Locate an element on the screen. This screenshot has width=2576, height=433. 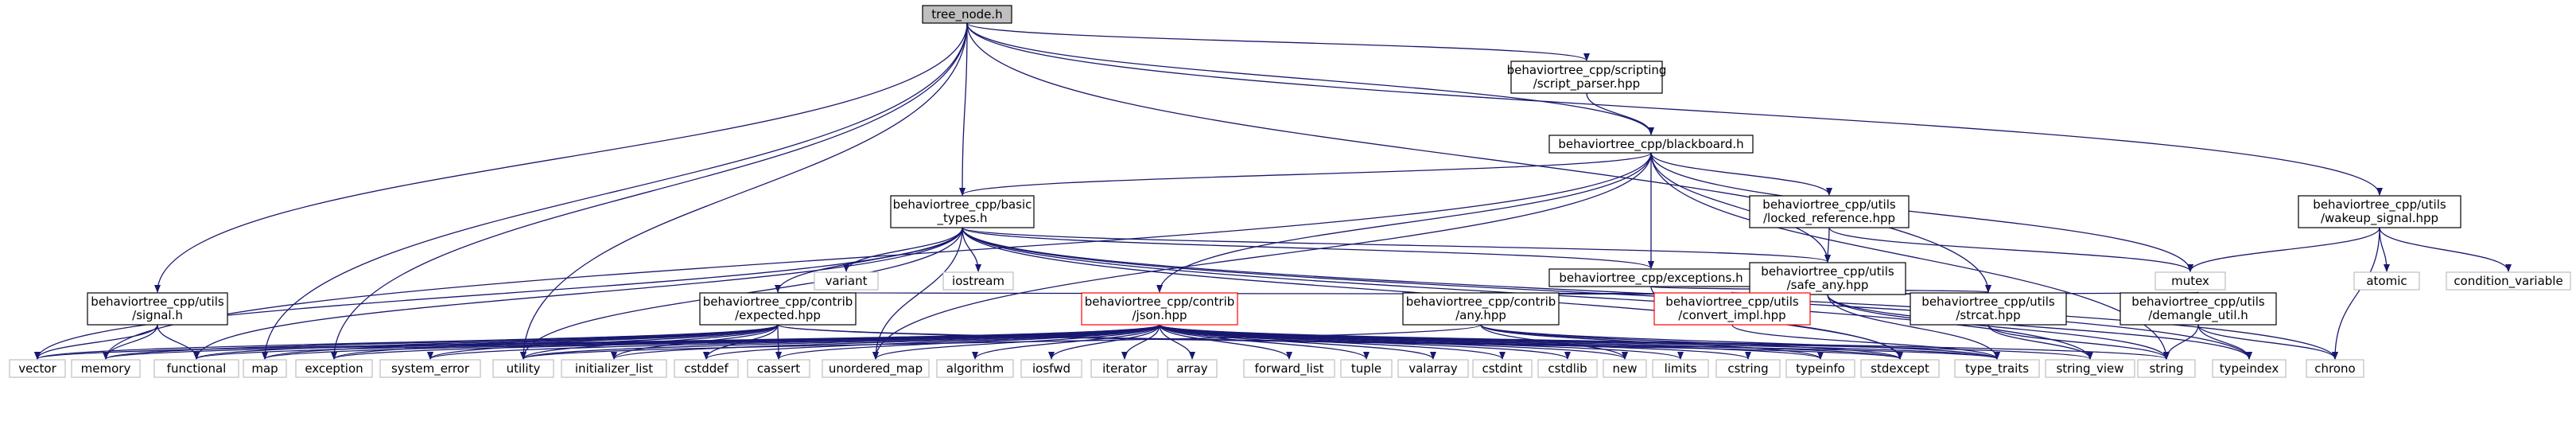
node-label-line: atomic is located at coordinates (2386, 281).